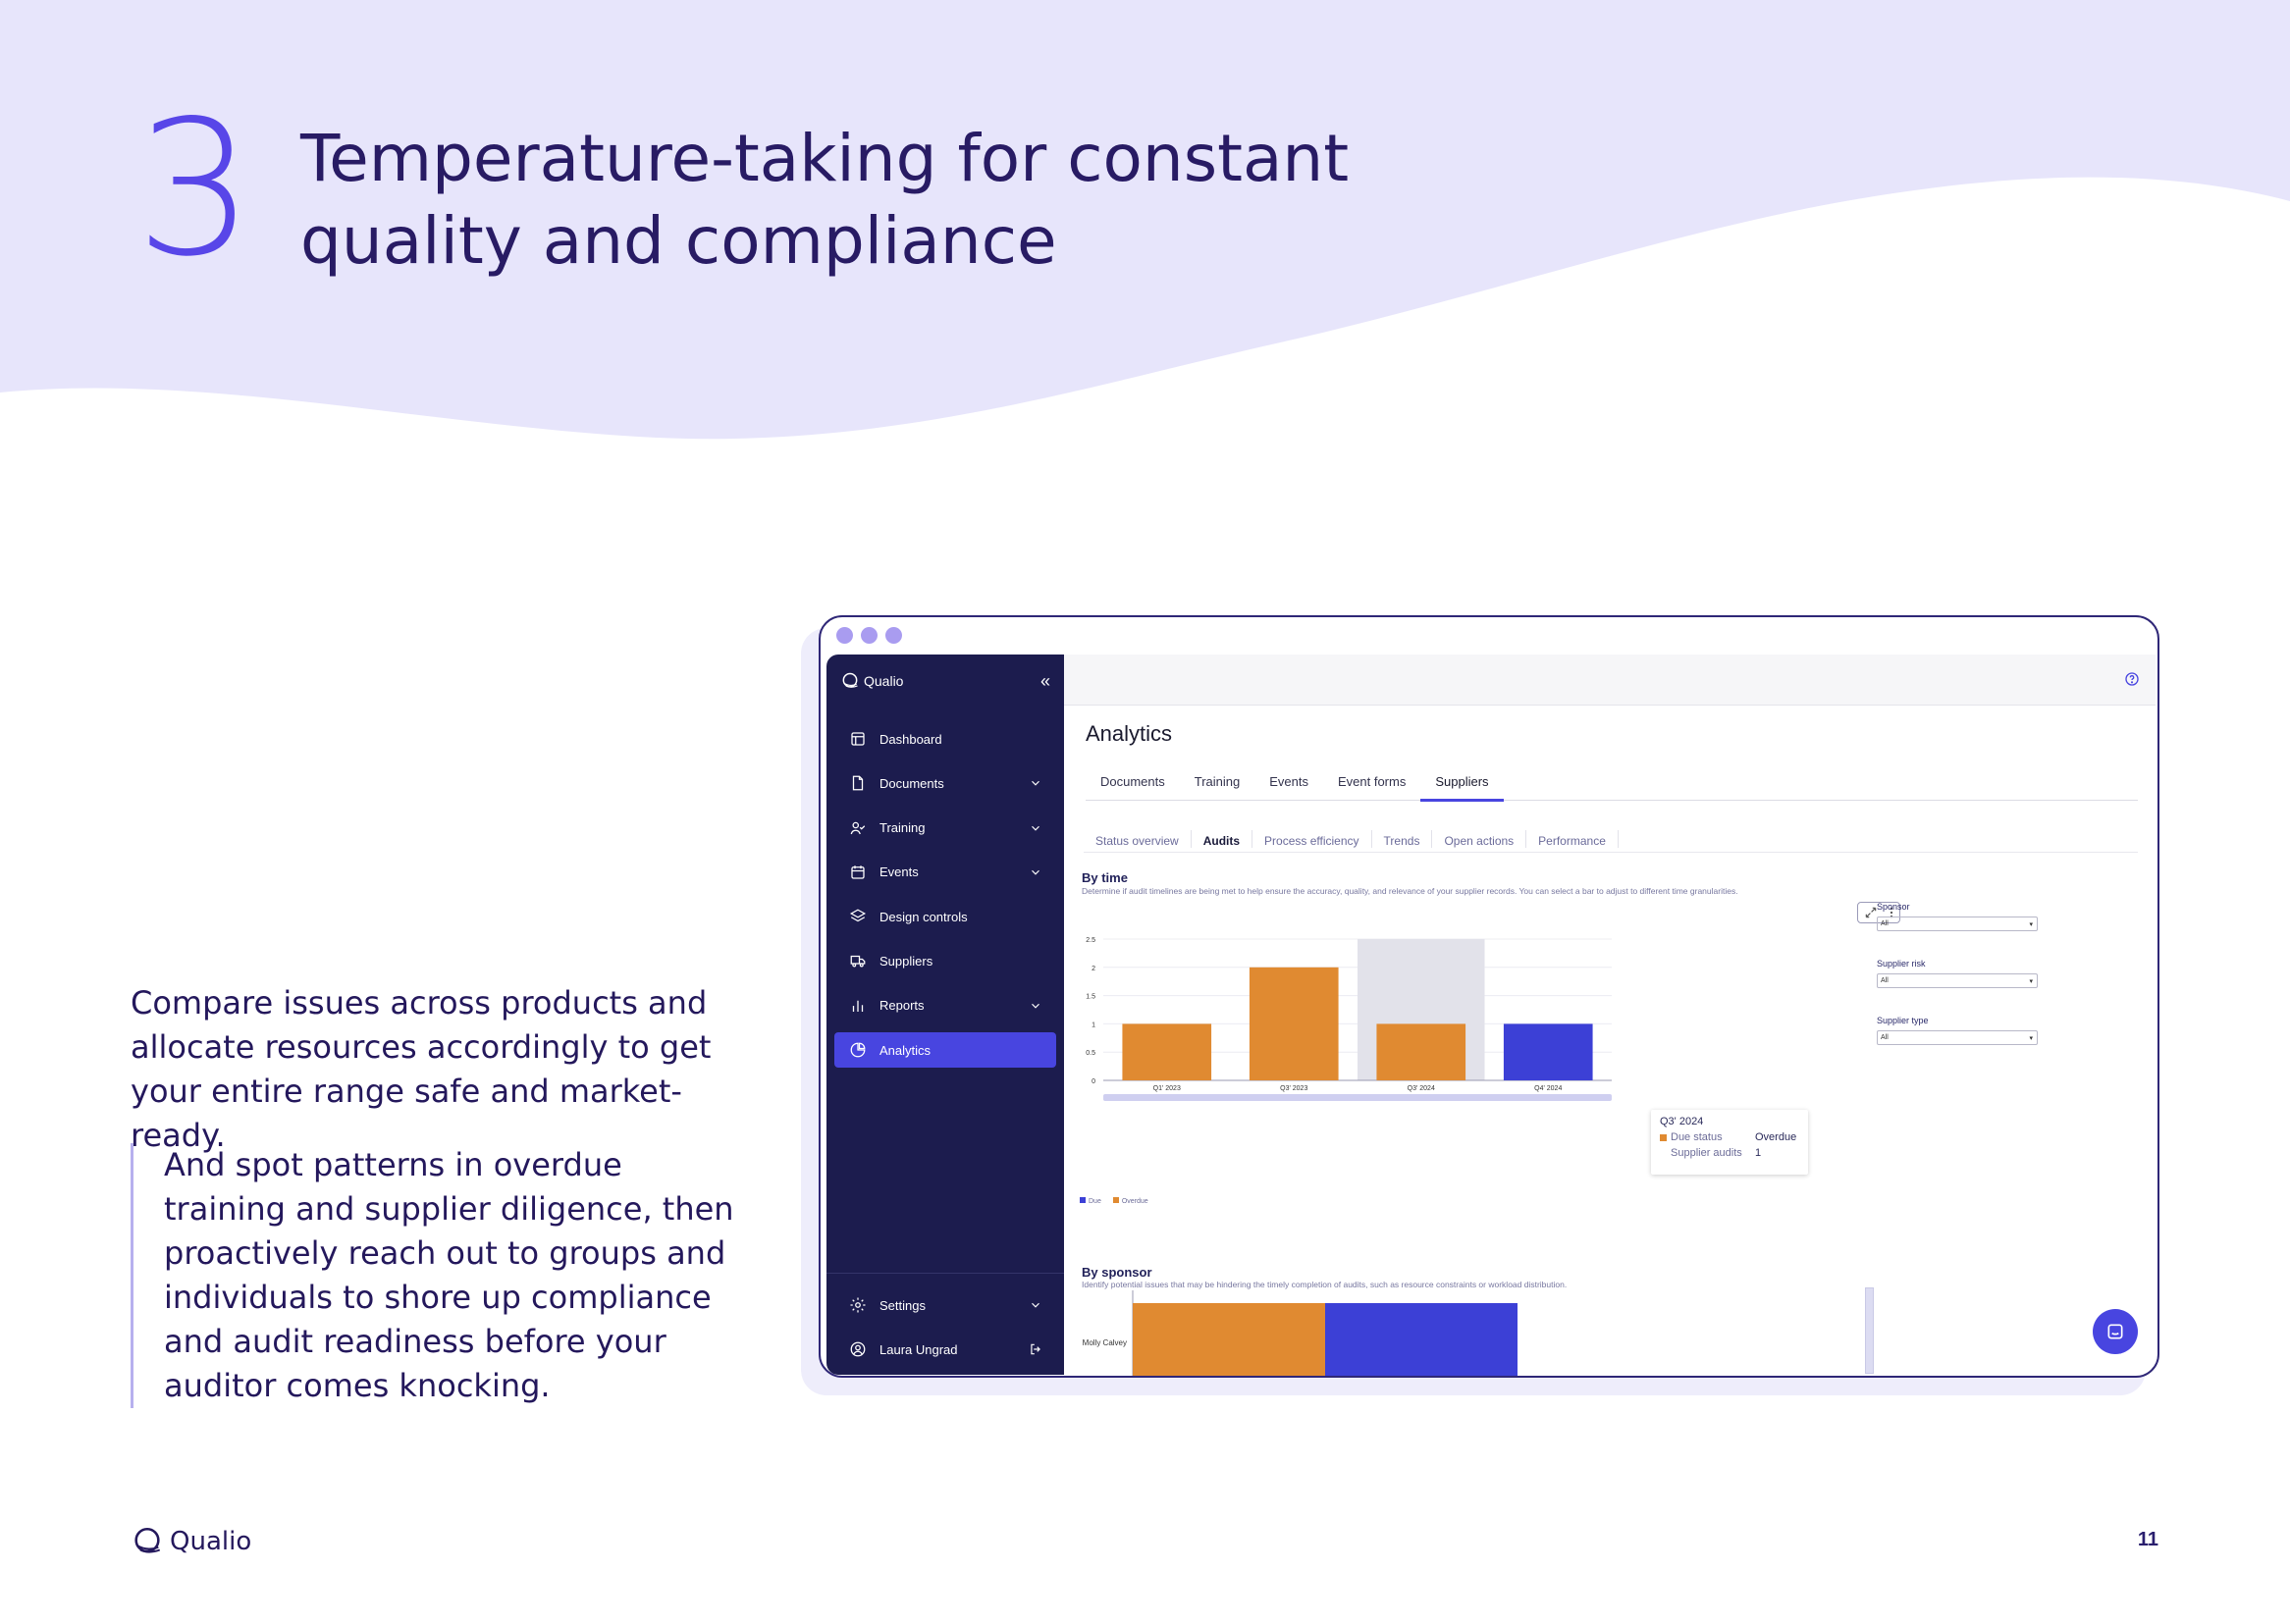  I want to click on chat-icon, so click(2115, 1331).